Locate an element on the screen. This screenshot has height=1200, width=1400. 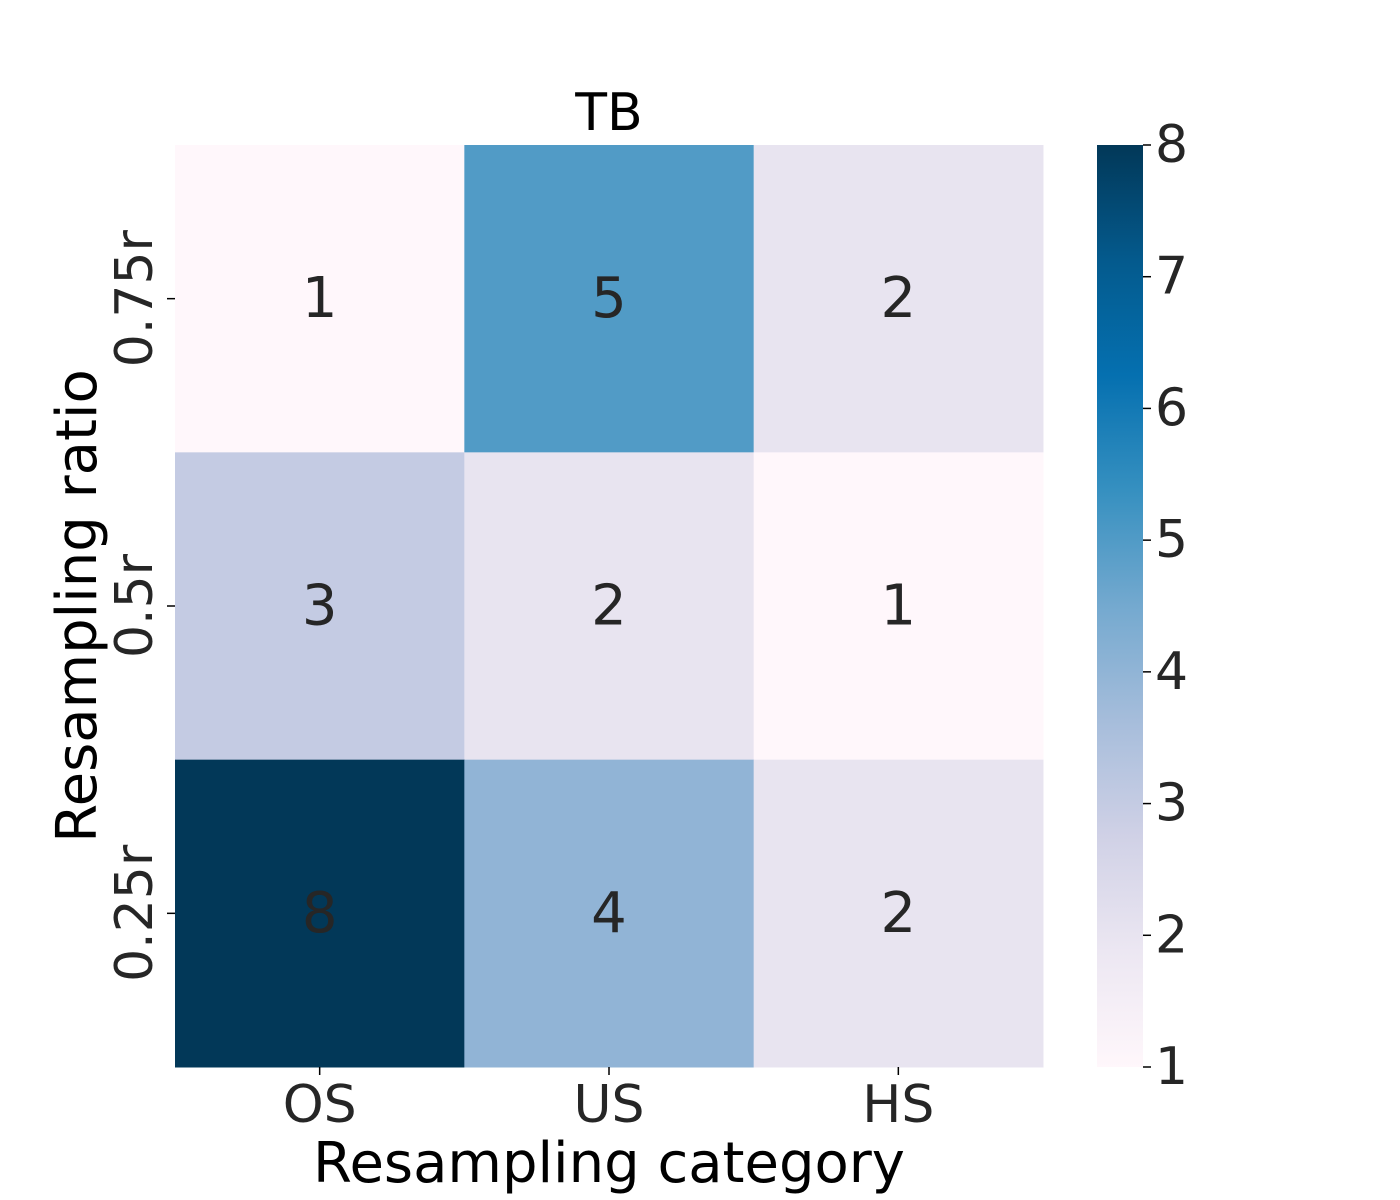
y-tick-label: 0.5r is located at coordinates (135, 605).